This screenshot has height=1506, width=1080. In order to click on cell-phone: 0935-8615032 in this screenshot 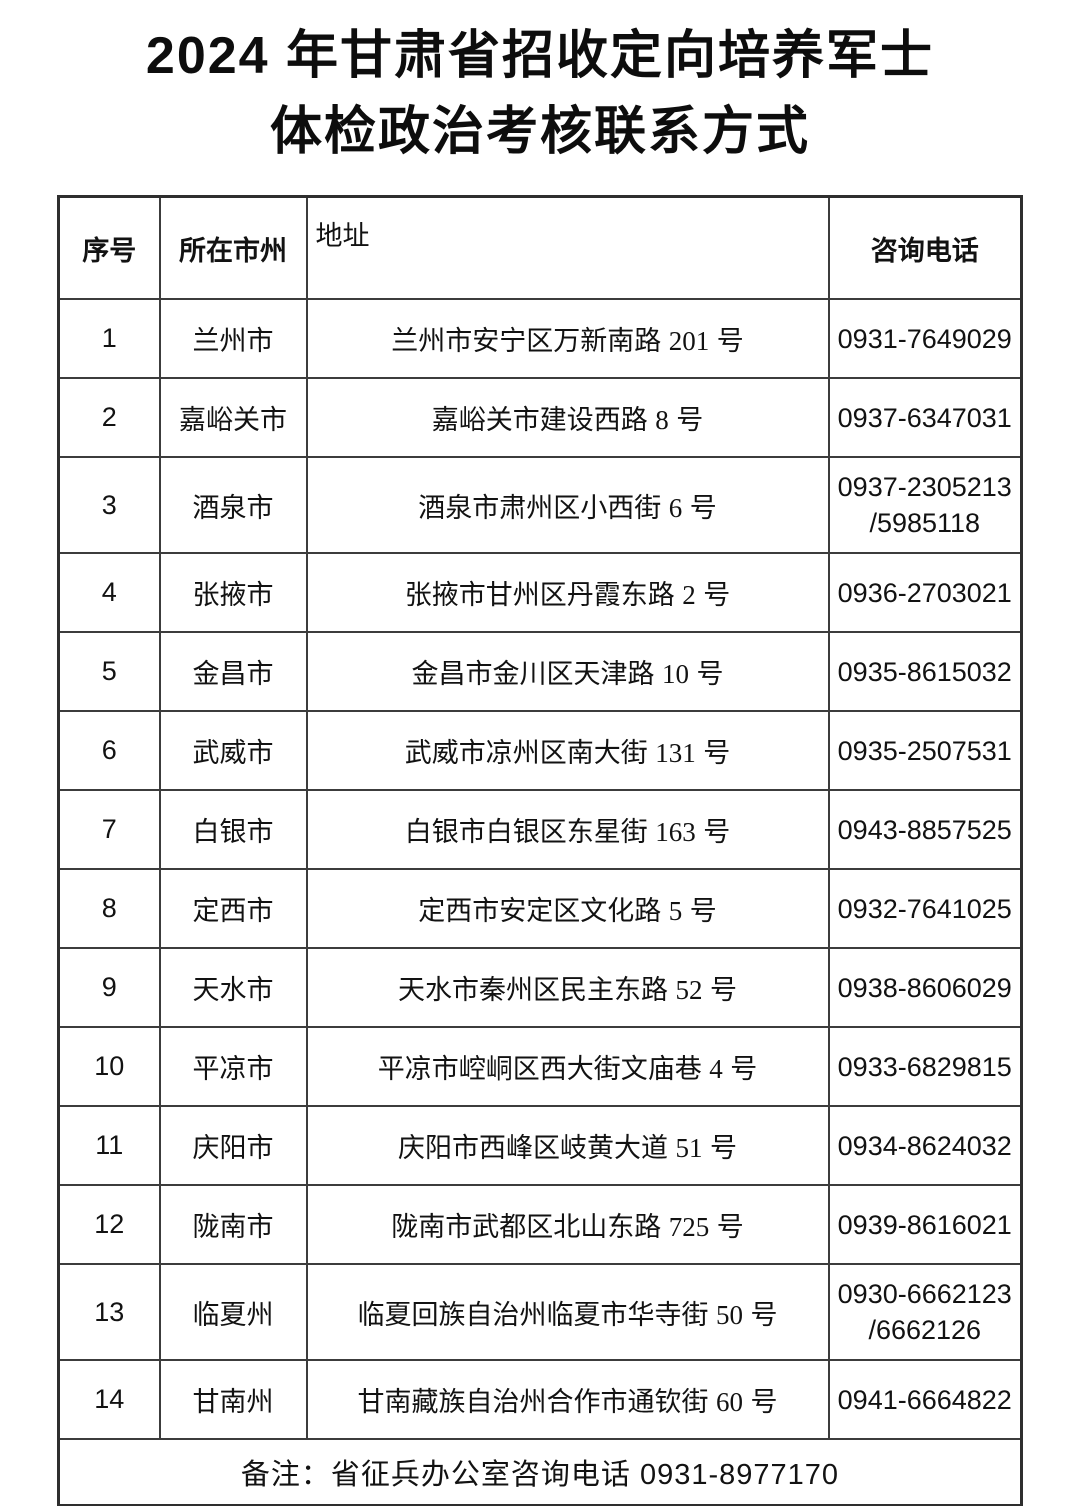, I will do `click(925, 671)`.